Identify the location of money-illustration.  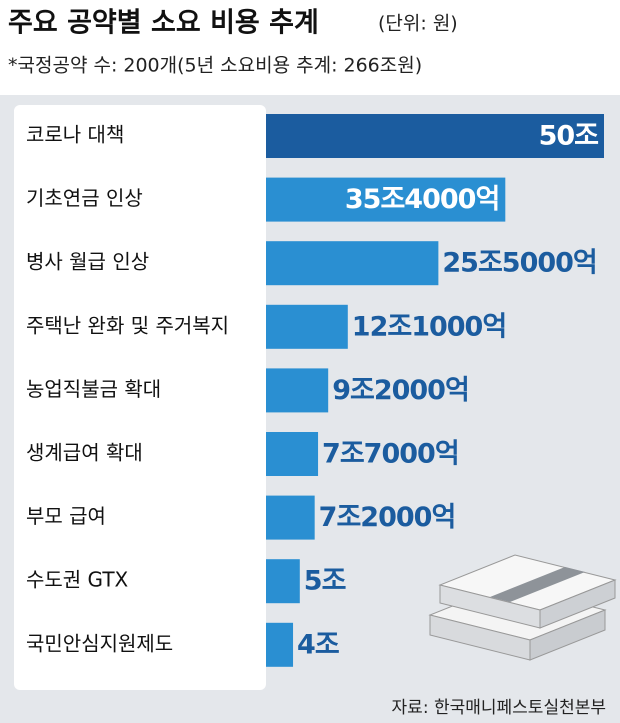
(522, 607).